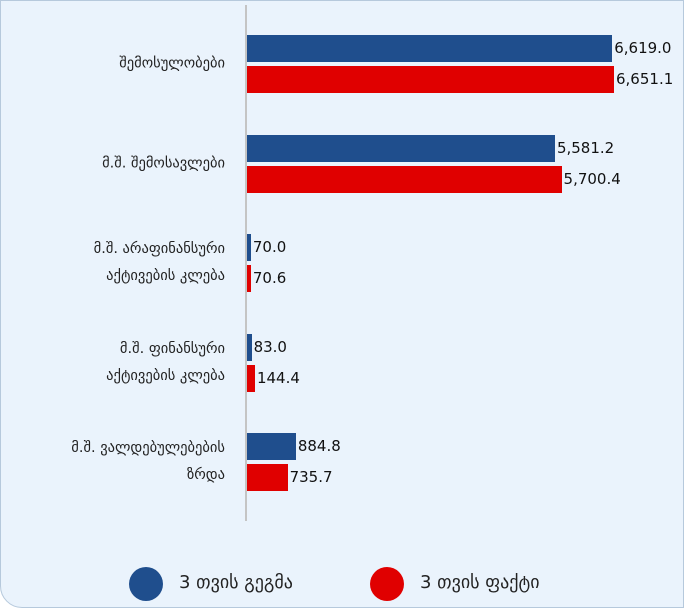  What do you see at coordinates (592, 178) in the screenshot?
I see `value-label: 5,700.4` at bounding box center [592, 178].